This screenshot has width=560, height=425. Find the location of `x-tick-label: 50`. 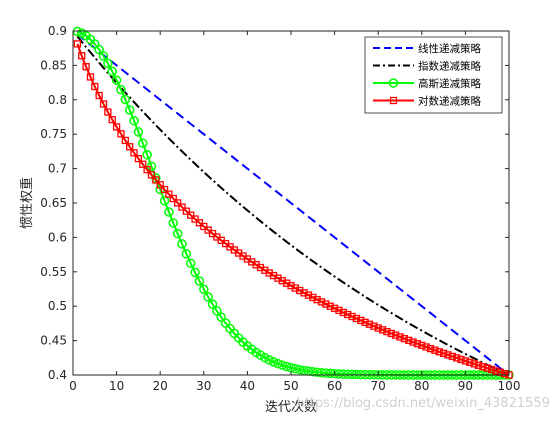

x-tick-label: 50 is located at coordinates (290, 386).